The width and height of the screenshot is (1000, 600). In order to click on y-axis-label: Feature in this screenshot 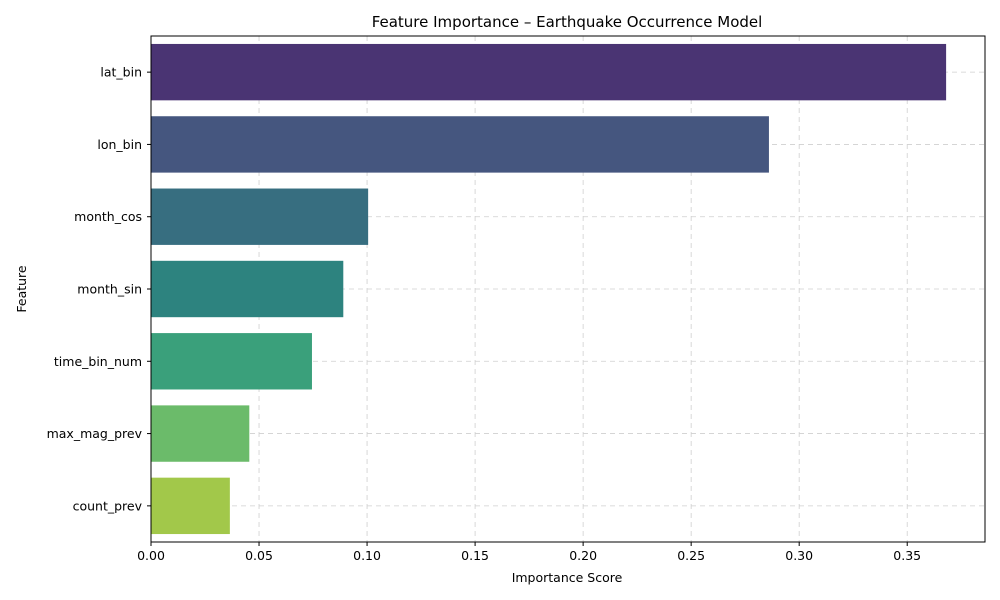, I will do `click(21, 289)`.